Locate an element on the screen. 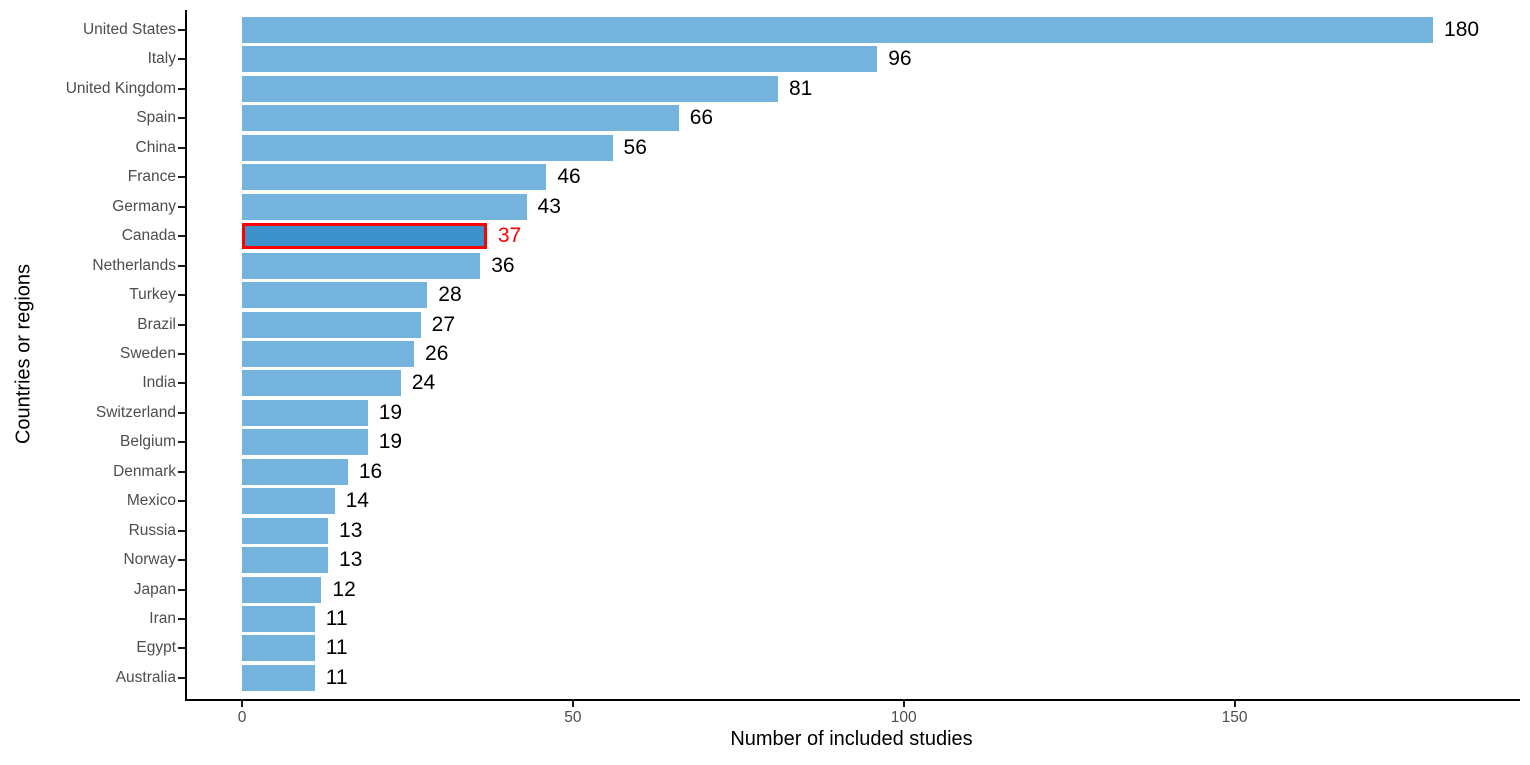  category-label: United Kingdom is located at coordinates (120, 88).